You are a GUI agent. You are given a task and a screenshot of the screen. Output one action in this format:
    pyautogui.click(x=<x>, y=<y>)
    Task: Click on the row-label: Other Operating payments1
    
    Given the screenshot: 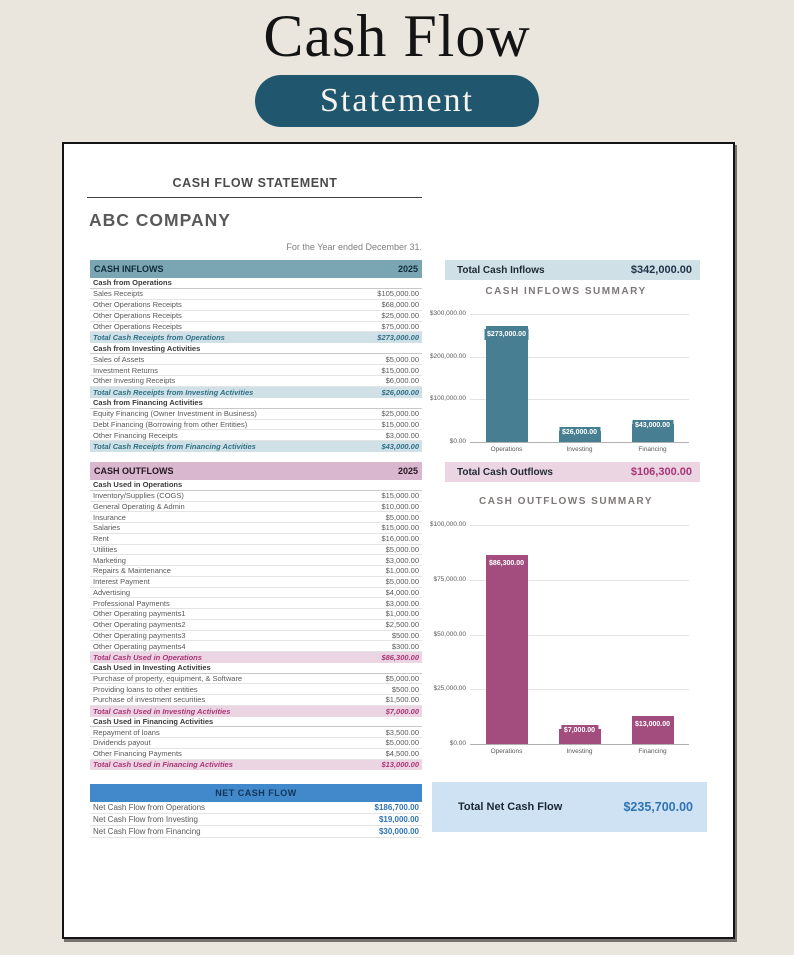 What is the action you would take?
    pyautogui.click(x=139, y=614)
    